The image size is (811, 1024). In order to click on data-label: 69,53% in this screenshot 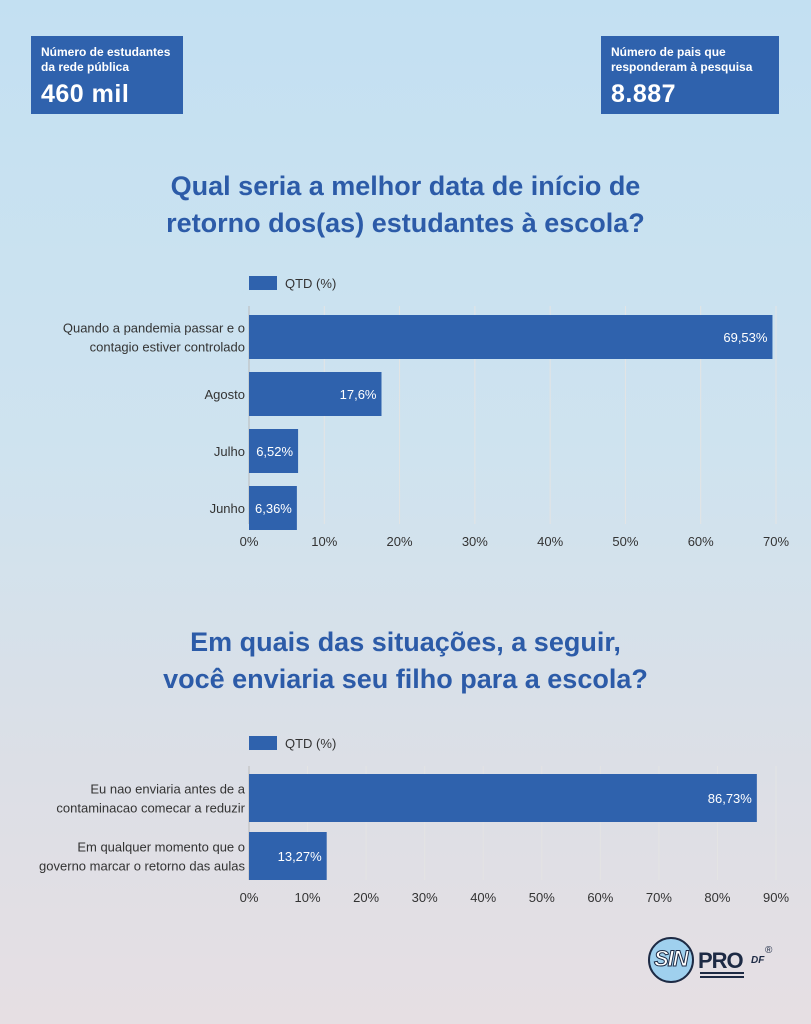, I will do `click(745, 337)`.